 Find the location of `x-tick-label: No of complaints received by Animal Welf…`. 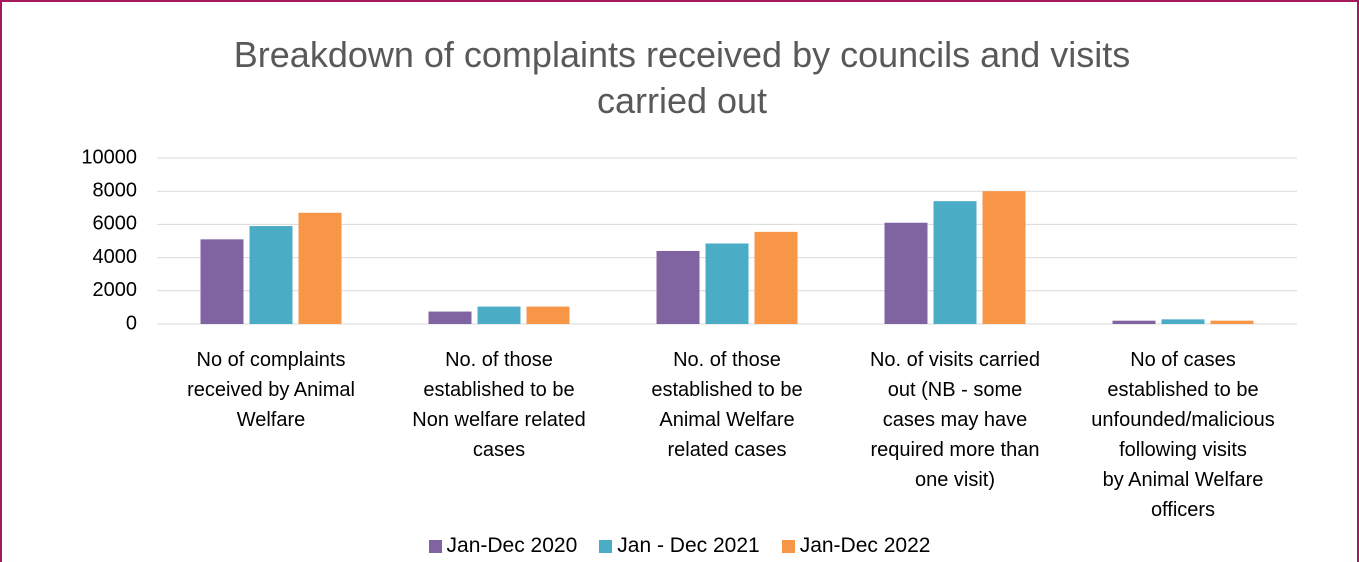

x-tick-label: No of complaints received by Animal Welf… is located at coordinates (271, 390).